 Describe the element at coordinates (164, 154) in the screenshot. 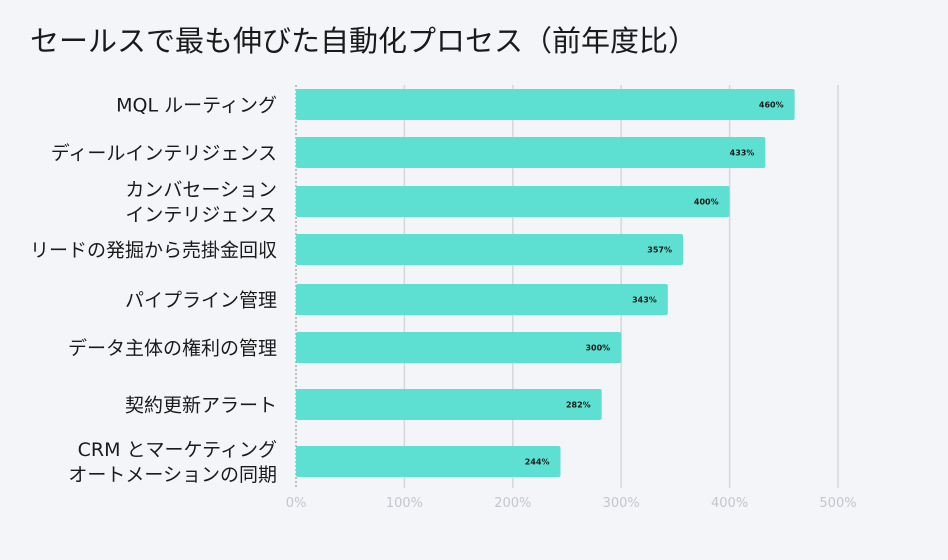

I see `category-label: ディールインテリジェンス` at that location.